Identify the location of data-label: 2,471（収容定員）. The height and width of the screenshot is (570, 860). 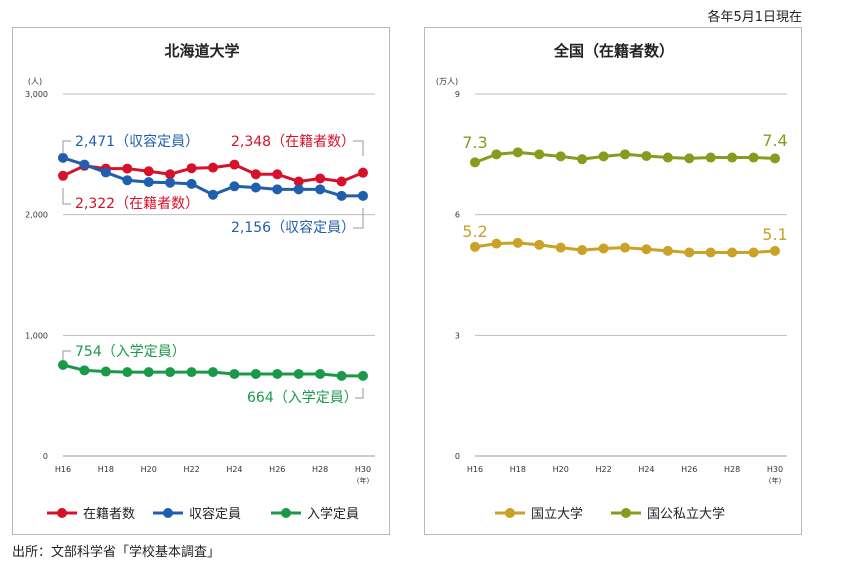
(137, 141).